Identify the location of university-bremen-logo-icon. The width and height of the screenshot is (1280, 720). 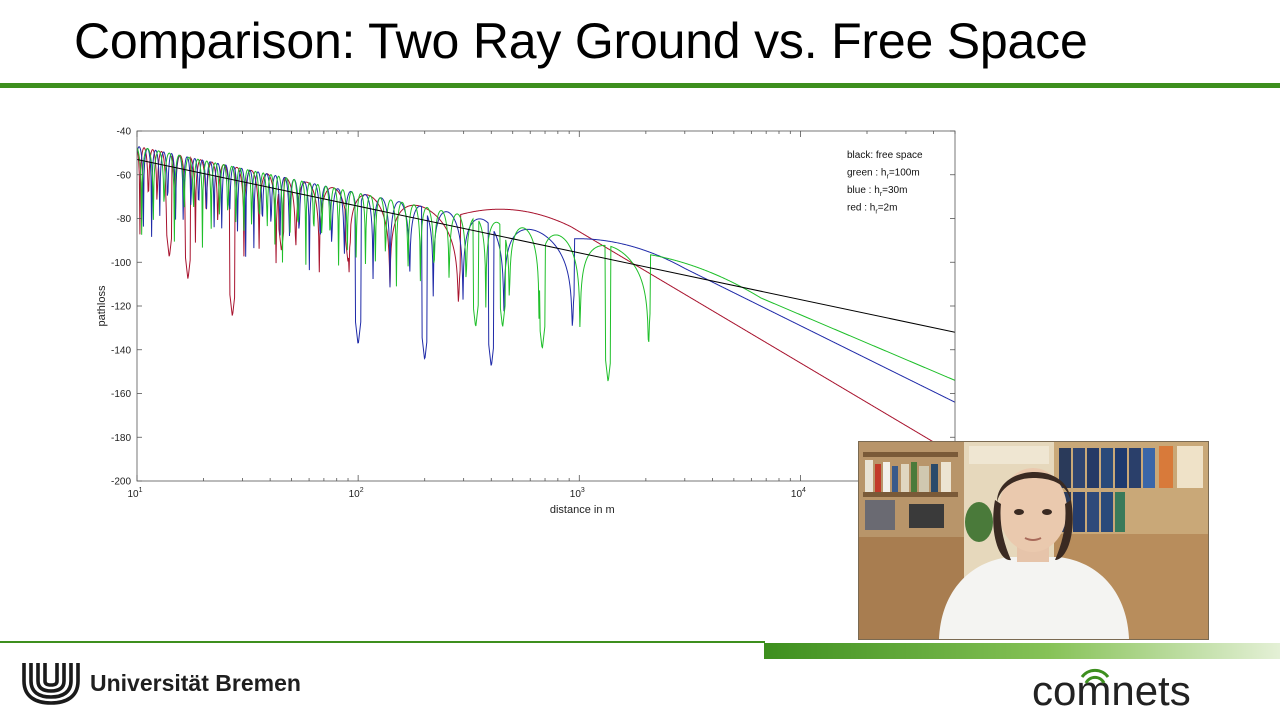
(51, 684).